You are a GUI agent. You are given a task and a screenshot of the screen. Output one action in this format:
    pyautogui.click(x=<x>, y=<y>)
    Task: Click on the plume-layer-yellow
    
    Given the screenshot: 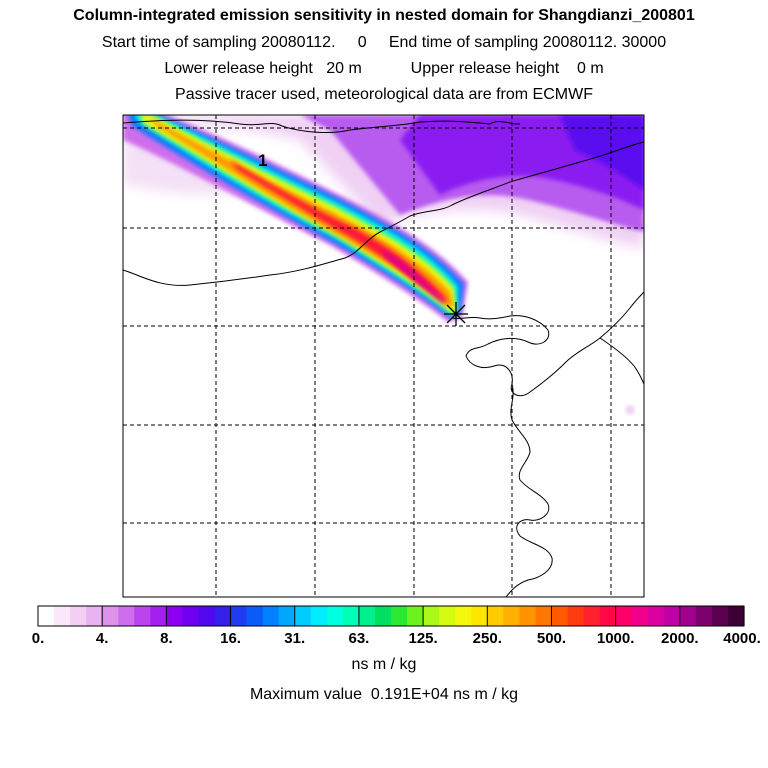 What is the action you would take?
    pyautogui.click(x=298, y=214)
    